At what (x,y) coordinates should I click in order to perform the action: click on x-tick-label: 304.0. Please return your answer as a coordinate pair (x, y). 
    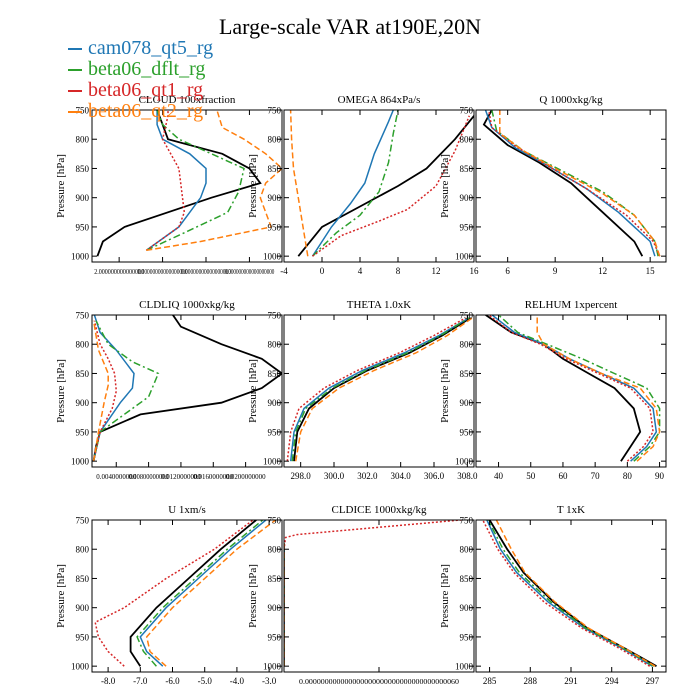
    Looking at the image, I should click on (401, 476).